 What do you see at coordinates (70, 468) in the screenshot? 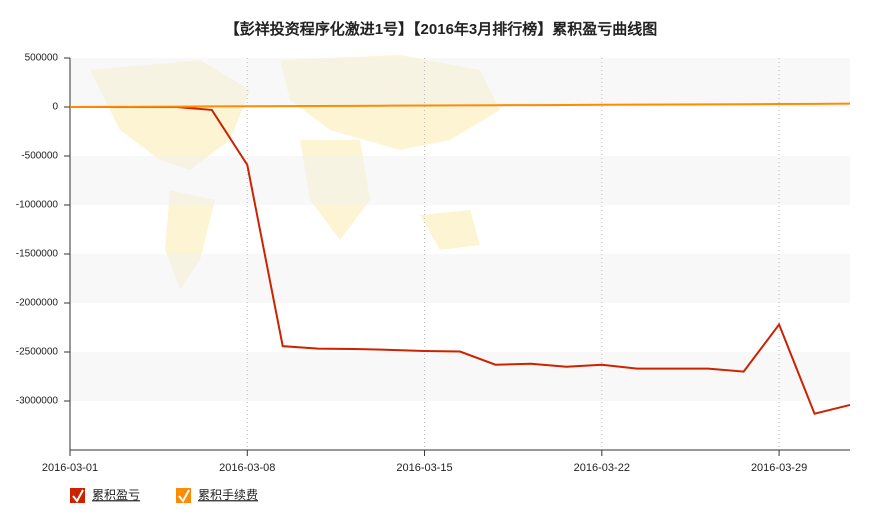
I see `x-tick-label: 2016-03-01` at bounding box center [70, 468].